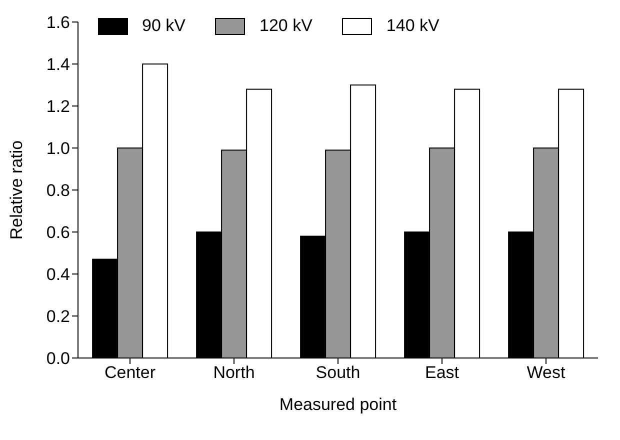  Describe the element at coordinates (338, 404) in the screenshot. I see `x-axis-title: Measured point` at that location.